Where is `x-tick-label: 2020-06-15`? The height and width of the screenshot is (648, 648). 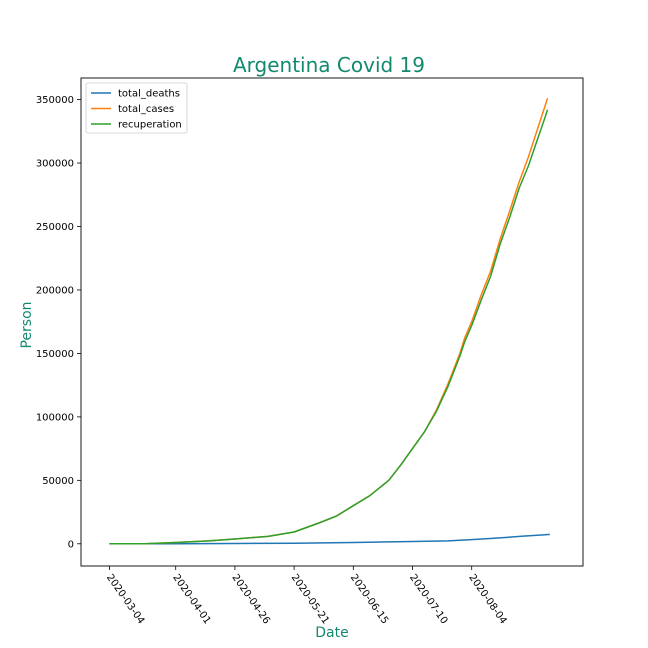
x-tick-label: 2020-06-15 is located at coordinates (369, 599).